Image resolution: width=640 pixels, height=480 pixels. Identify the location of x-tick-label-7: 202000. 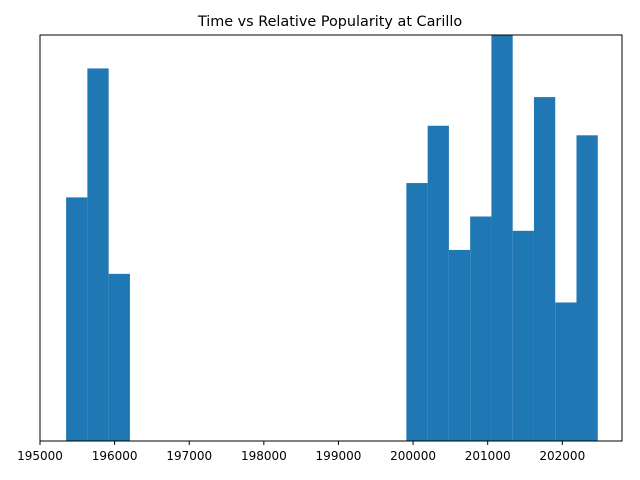
(562, 456).